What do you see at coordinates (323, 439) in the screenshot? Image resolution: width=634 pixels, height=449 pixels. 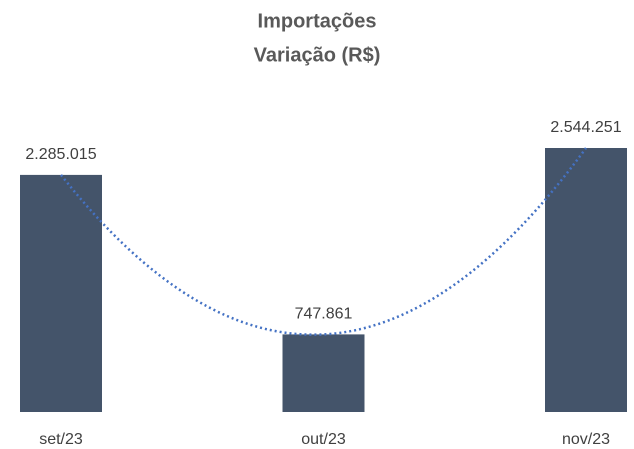 I see `x-tick-label: out/23` at bounding box center [323, 439].